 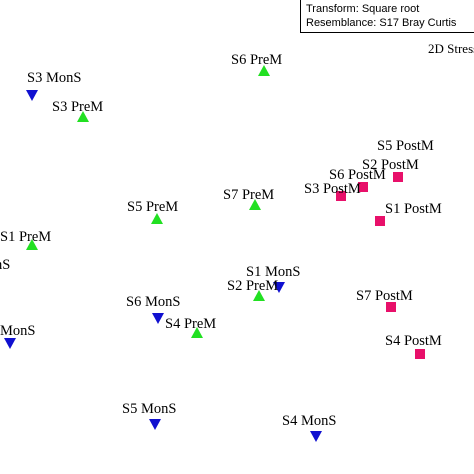 I want to click on point-marker-s6-prem, so click(x=264, y=70).